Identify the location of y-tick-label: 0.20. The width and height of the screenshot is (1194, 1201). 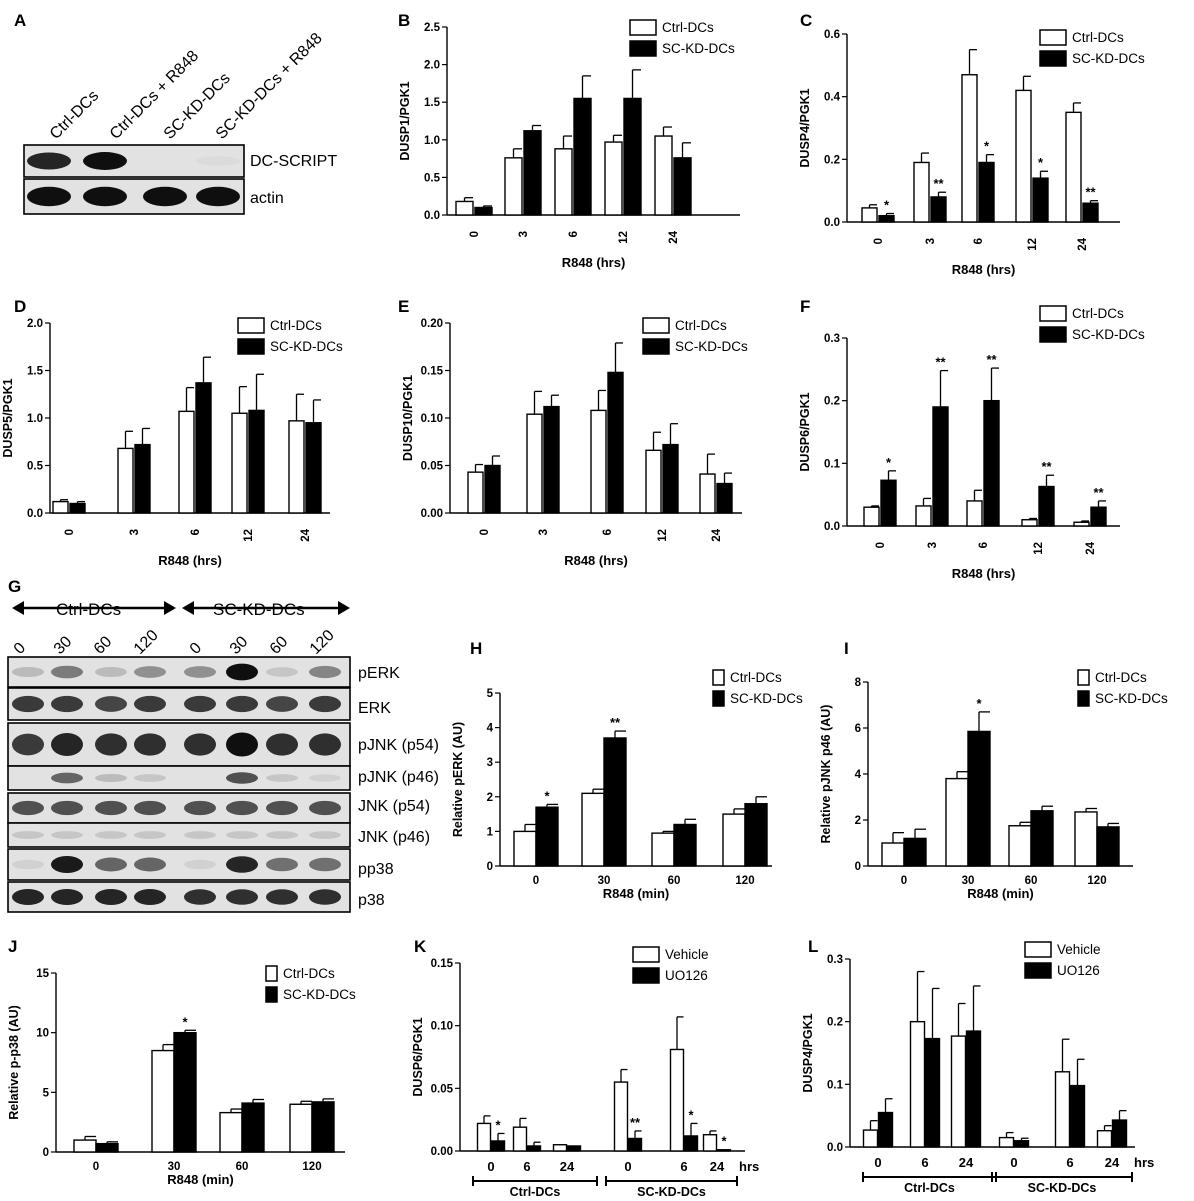
(432, 324).